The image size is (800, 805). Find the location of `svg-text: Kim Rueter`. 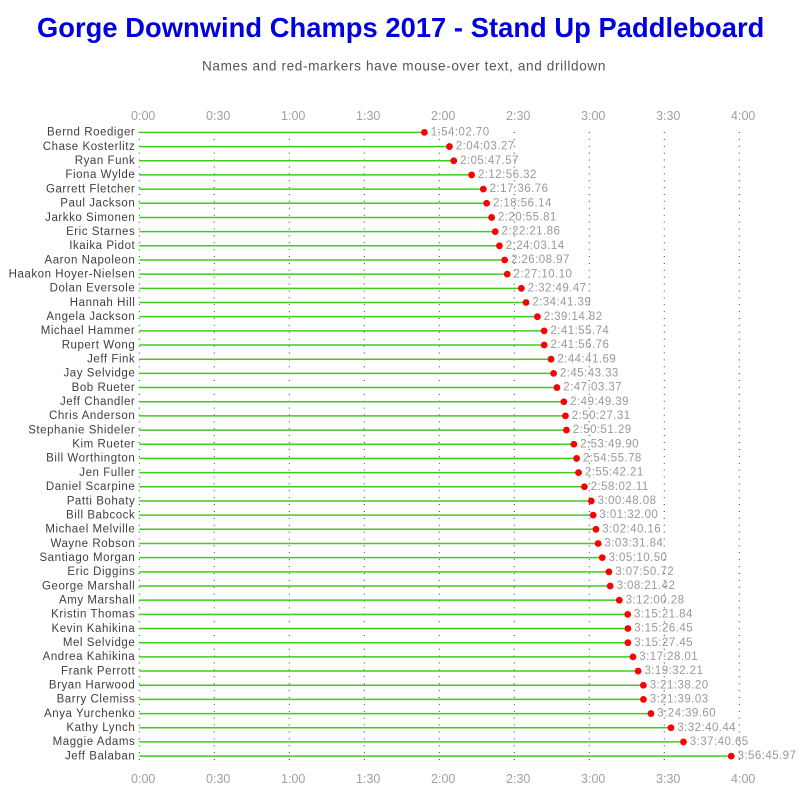

svg-text: Kim Rueter is located at coordinates (103, 445).